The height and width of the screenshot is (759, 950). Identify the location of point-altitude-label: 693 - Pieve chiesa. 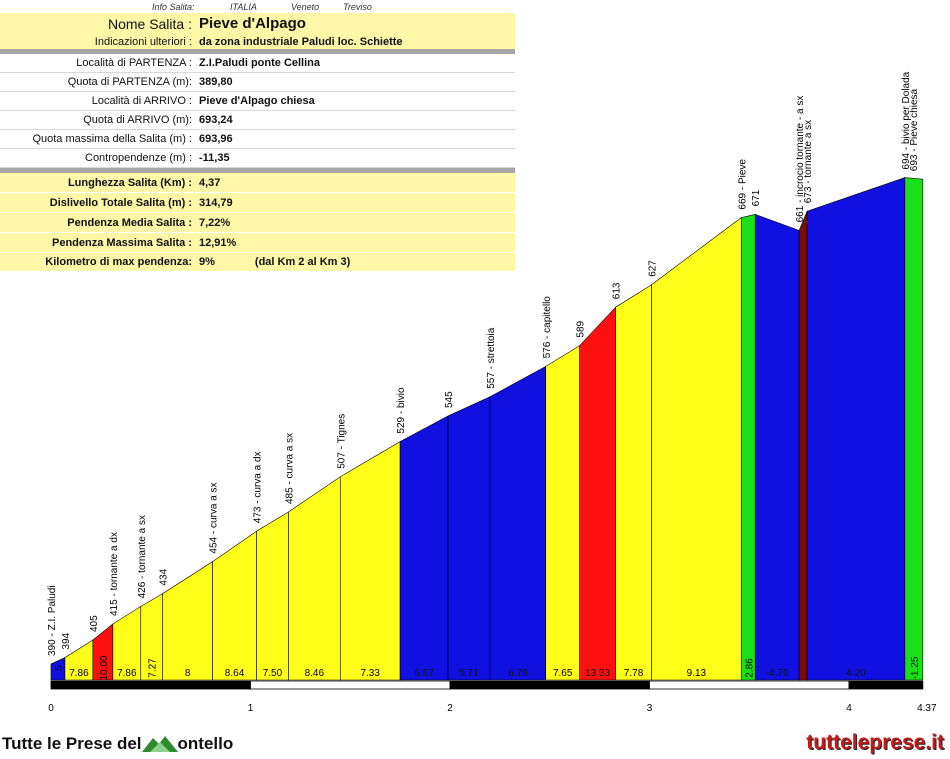
(914, 129).